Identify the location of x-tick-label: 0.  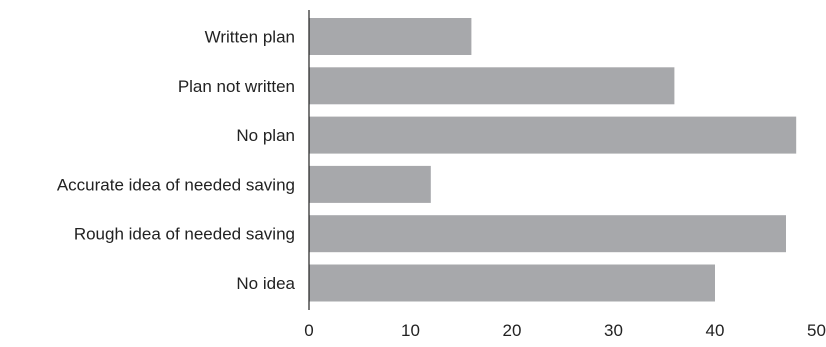
(308, 330).